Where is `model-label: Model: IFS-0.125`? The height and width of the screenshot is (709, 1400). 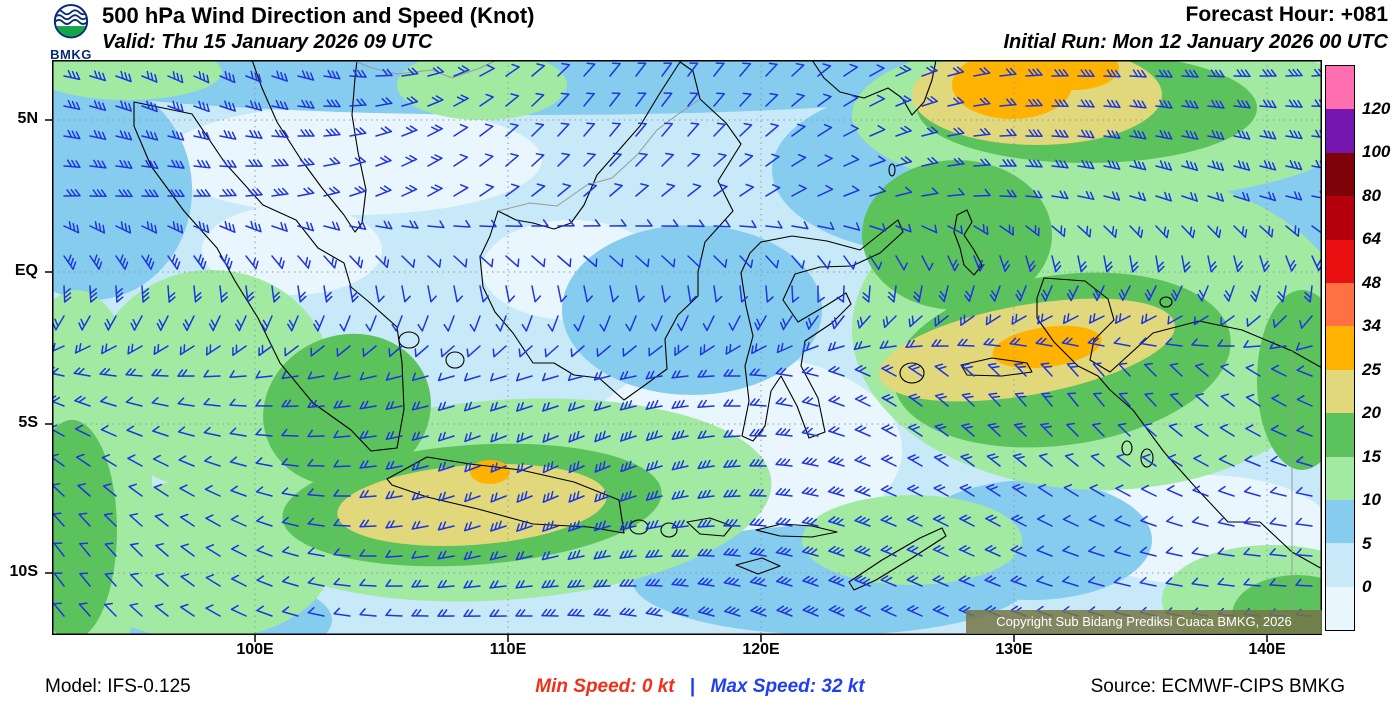 model-label: Model: IFS-0.125 is located at coordinates (118, 686).